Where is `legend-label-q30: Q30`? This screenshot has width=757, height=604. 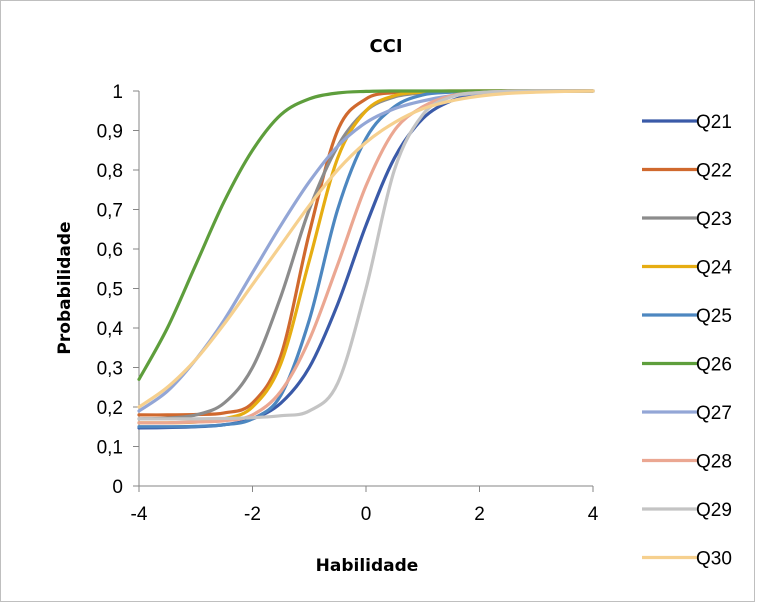
legend-label-q30: Q30 is located at coordinates (714, 559).